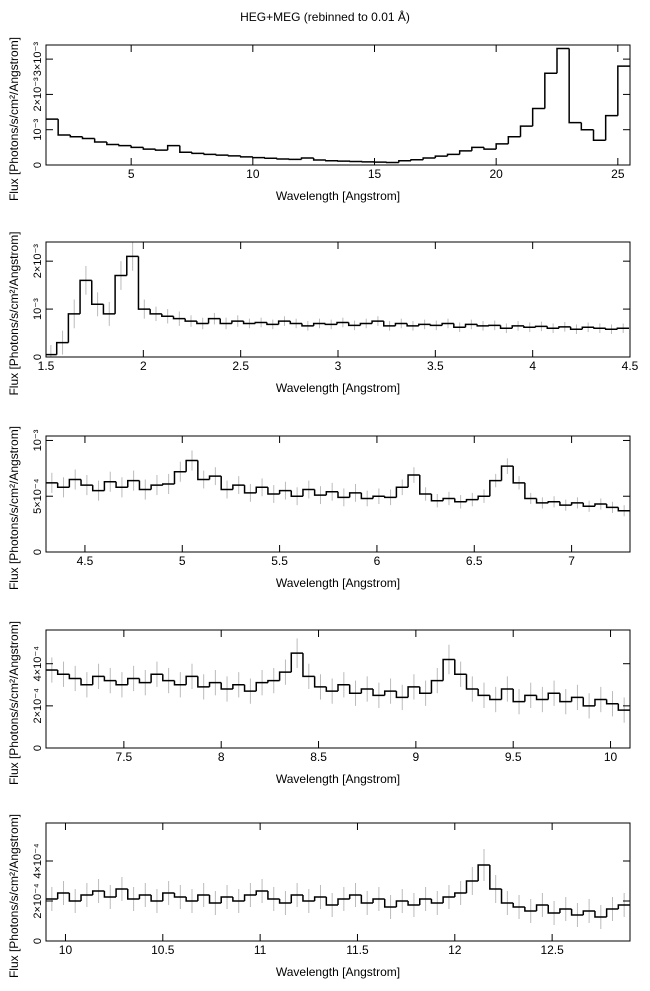 Image resolution: width=650 pixels, height=991 pixels. Describe the element at coordinates (240, 366) in the screenshot. I see `x-tick-label: 2.5` at that location.